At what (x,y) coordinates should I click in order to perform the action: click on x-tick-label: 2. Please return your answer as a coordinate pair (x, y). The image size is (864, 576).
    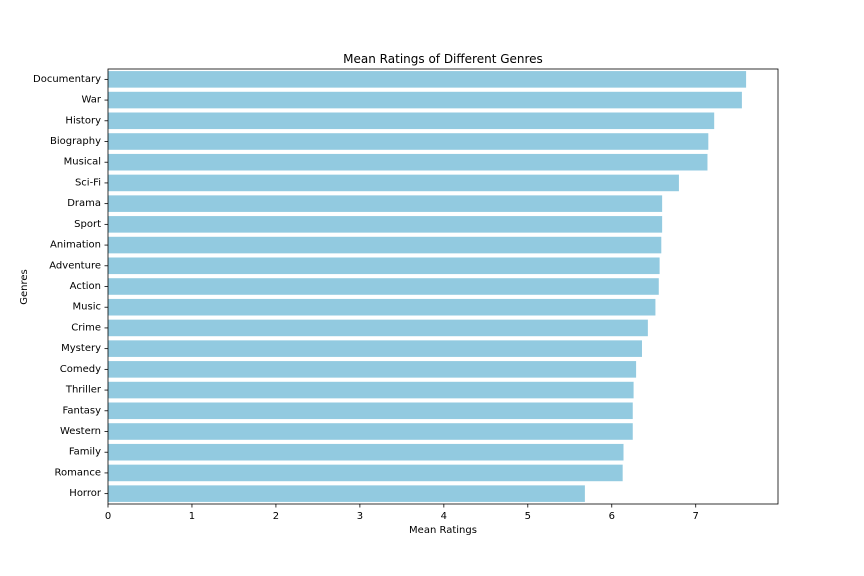
    Looking at the image, I should click on (276, 516).